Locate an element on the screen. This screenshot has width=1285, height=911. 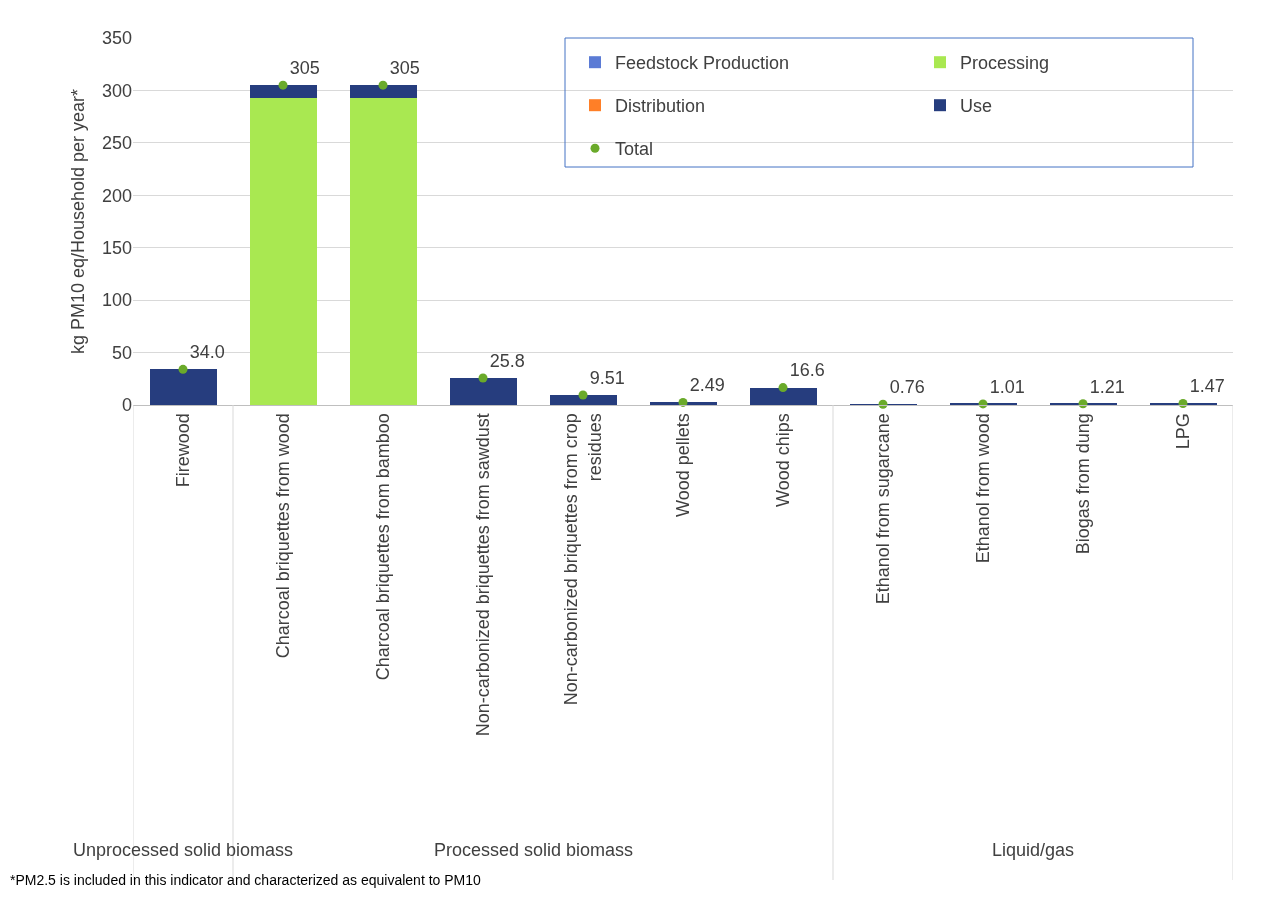
data-label: 1.21 is located at coordinates (1107, 386).